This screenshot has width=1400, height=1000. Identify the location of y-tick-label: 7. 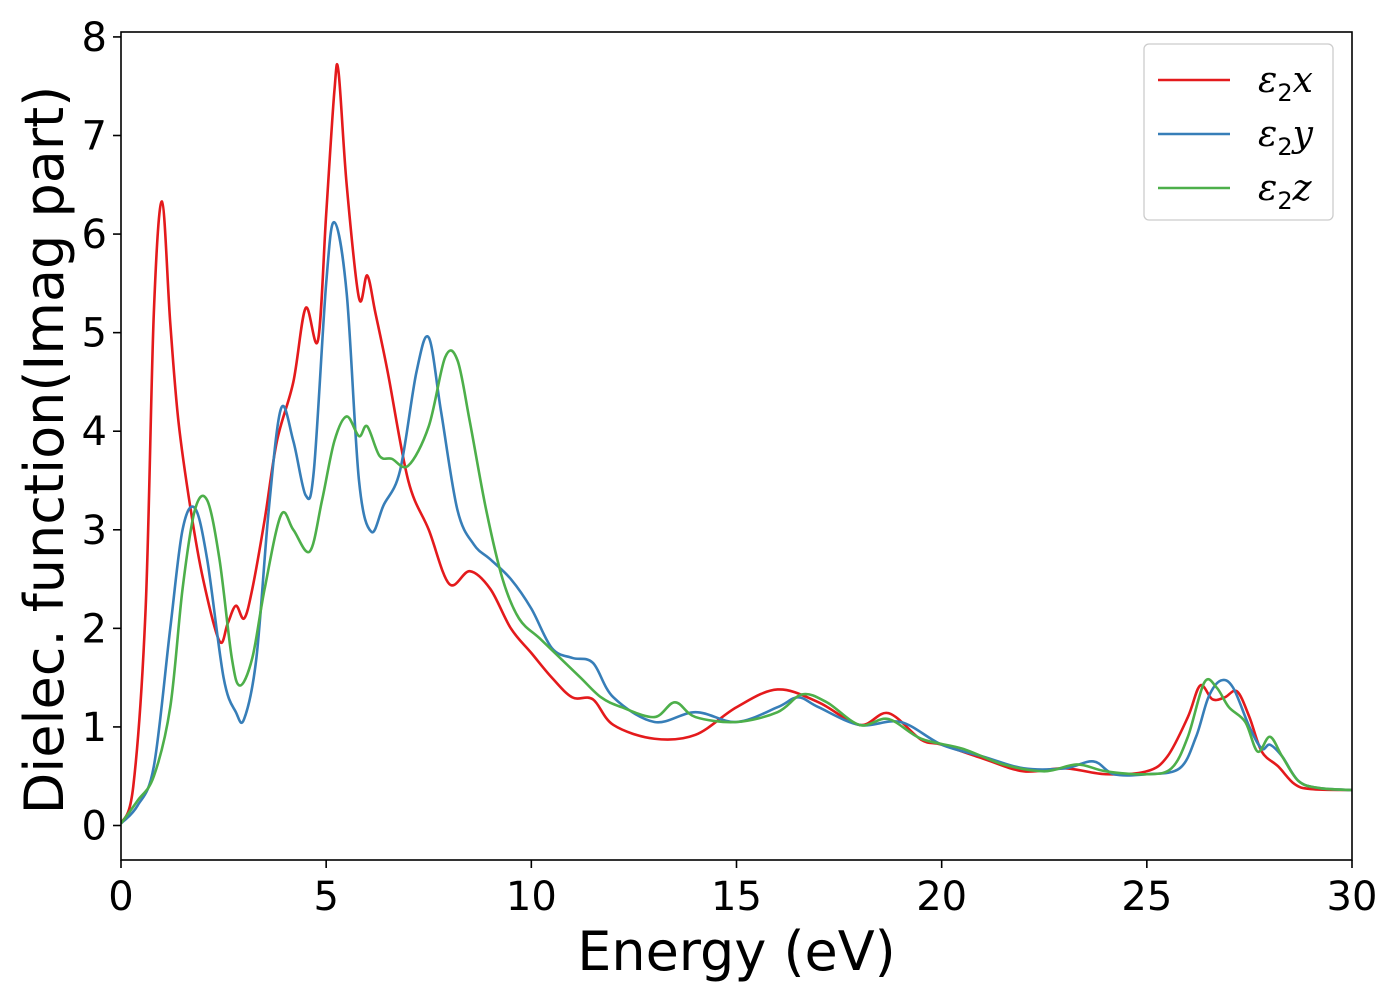
(94, 137).